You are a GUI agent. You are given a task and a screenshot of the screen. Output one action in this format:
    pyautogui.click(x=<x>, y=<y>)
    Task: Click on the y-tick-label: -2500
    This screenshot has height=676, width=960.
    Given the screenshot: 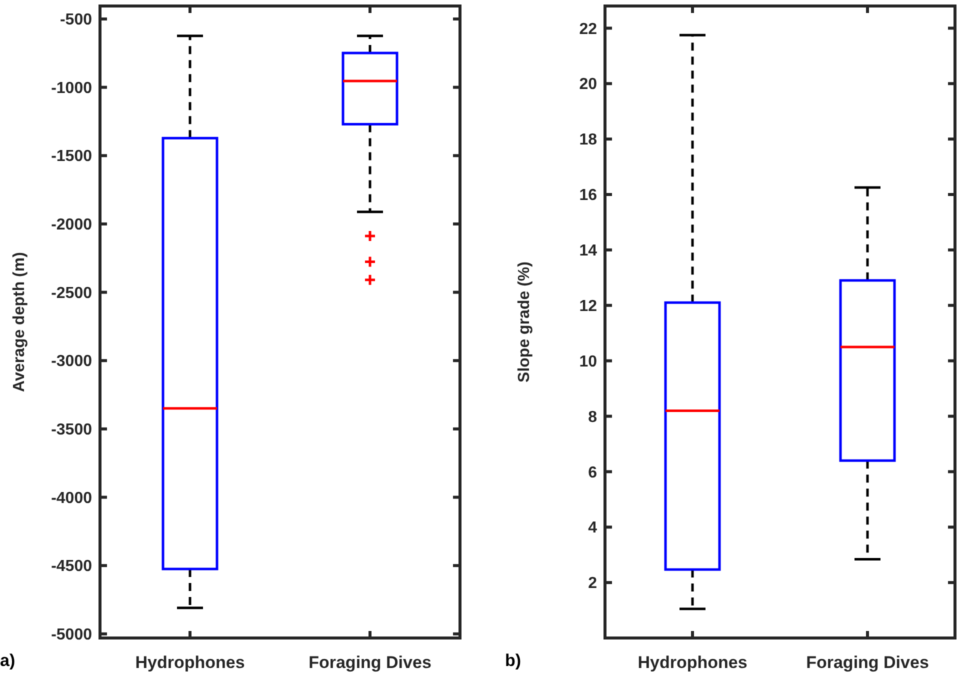 What is the action you would take?
    pyautogui.click(x=71, y=293)
    